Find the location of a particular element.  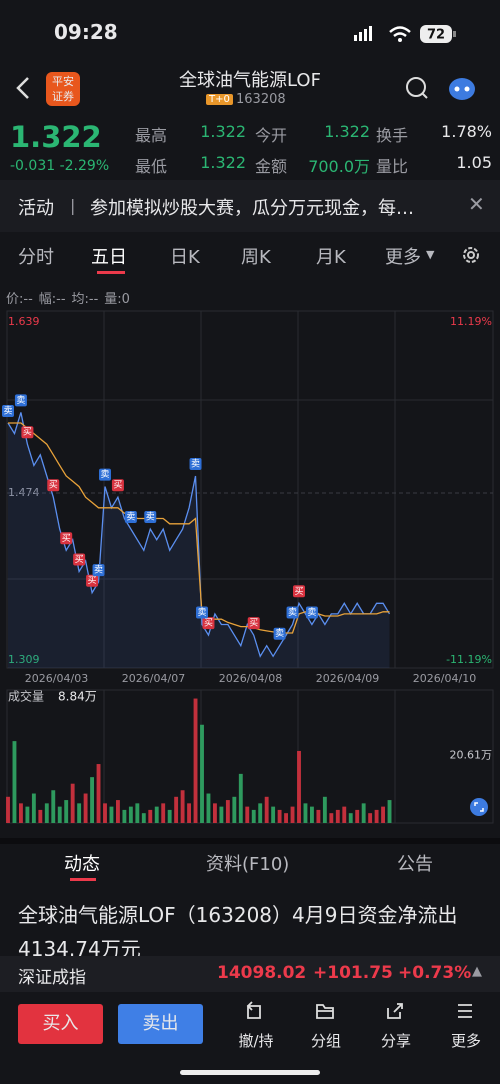

battery-level: 72 is located at coordinates (436, 35).